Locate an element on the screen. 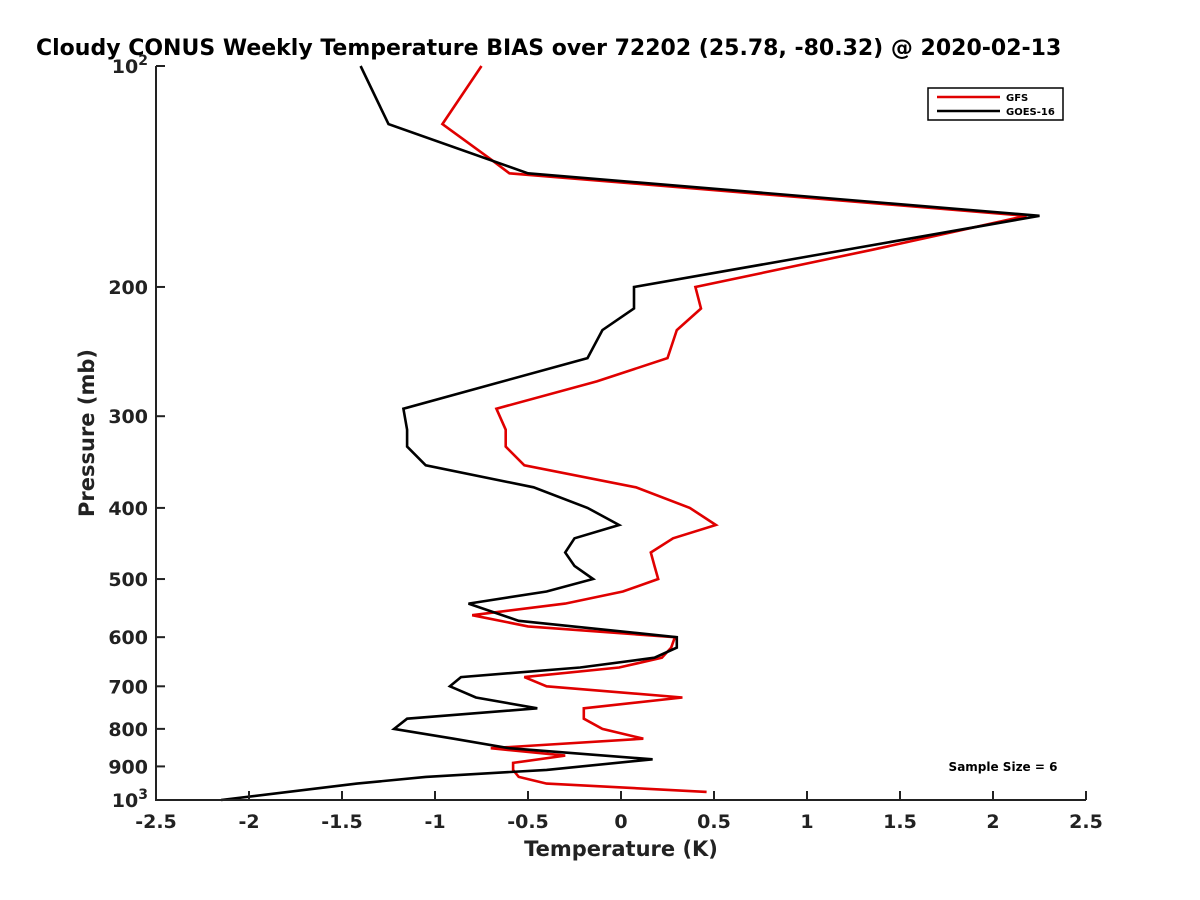 The width and height of the screenshot is (1200, 900). y-tick-label: 900 is located at coordinates (128, 767).